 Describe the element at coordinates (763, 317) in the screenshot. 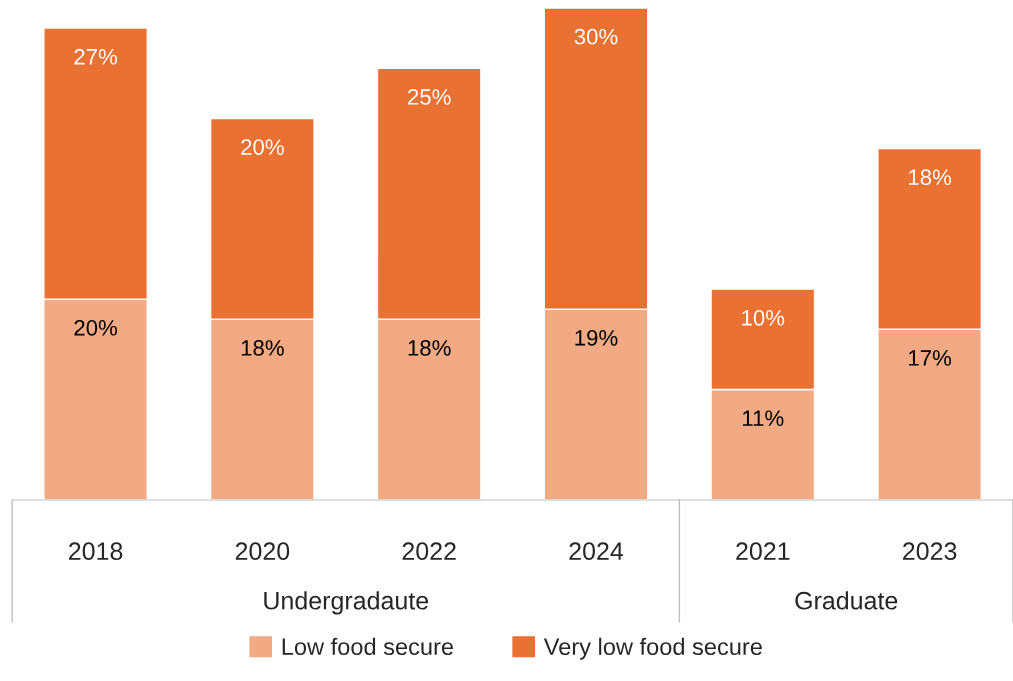

I see `data-label: 10%` at that location.